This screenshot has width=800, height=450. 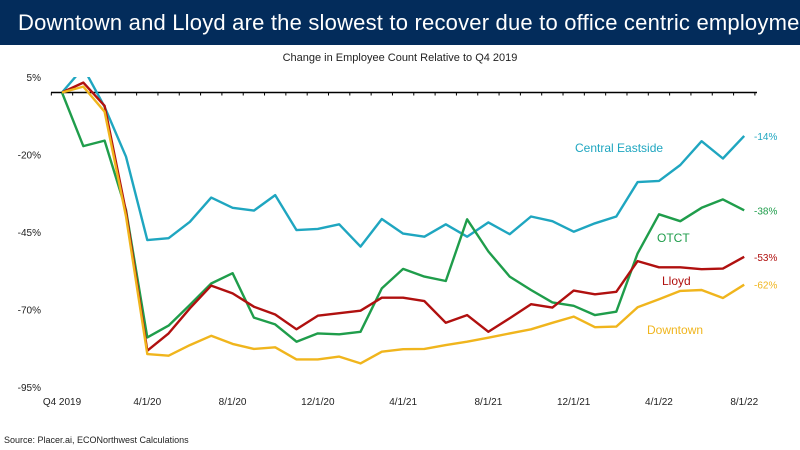 I want to click on series-name-label: Downtown, so click(x=675, y=330).